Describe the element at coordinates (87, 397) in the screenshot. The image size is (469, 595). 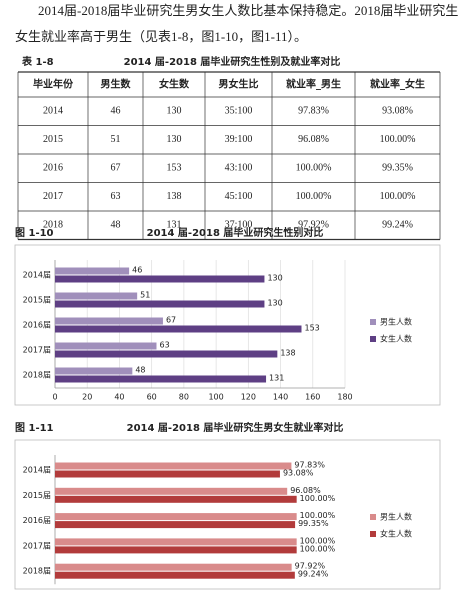
I see `x-tick-label: 20` at that location.